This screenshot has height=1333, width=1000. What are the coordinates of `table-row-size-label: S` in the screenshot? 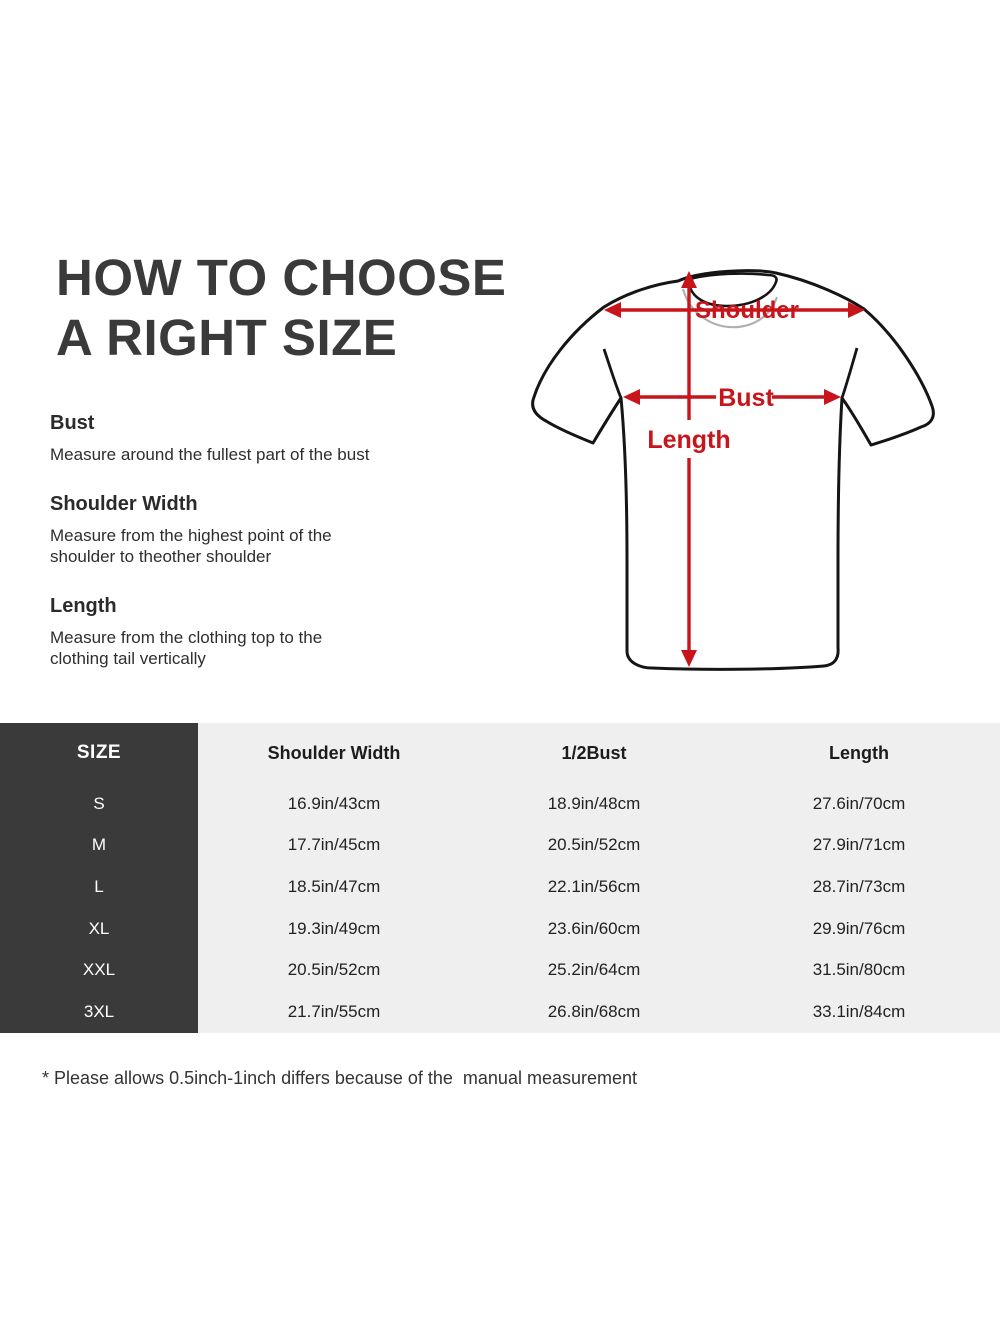 It's located at (99, 804).